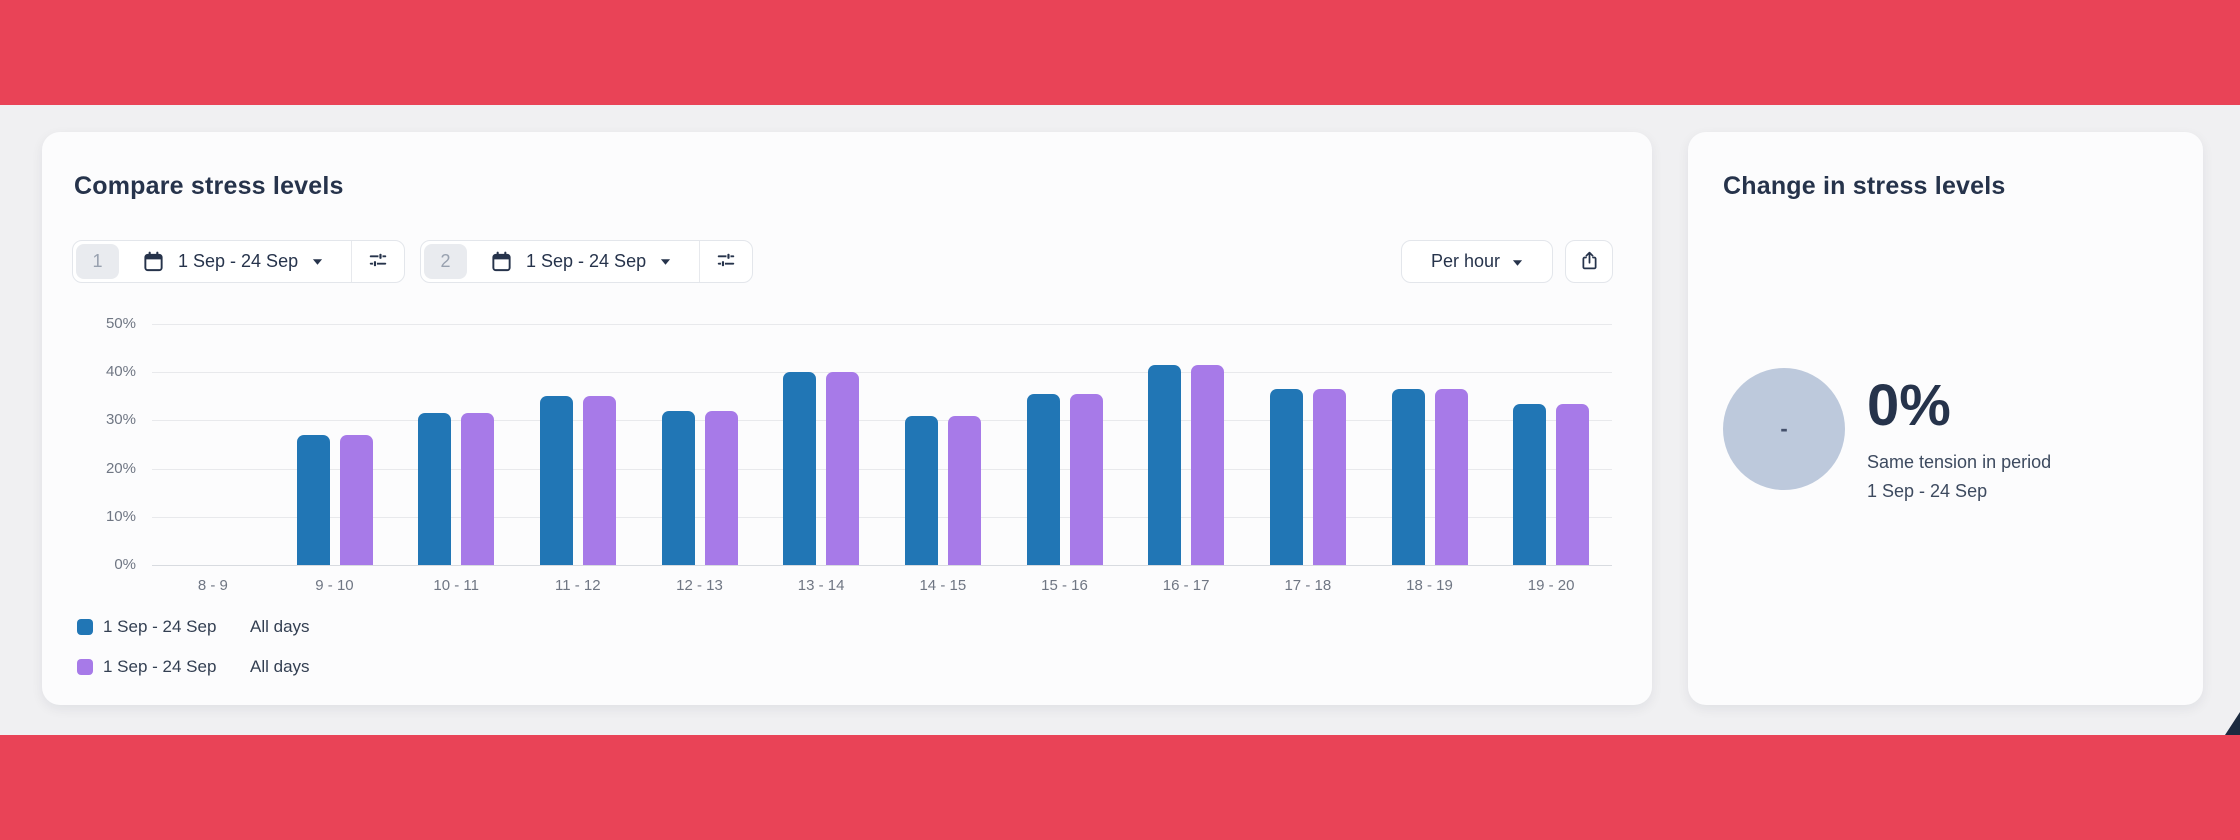 The width and height of the screenshot is (2240, 840). I want to click on change-indicator-circle: -, so click(1784, 429).